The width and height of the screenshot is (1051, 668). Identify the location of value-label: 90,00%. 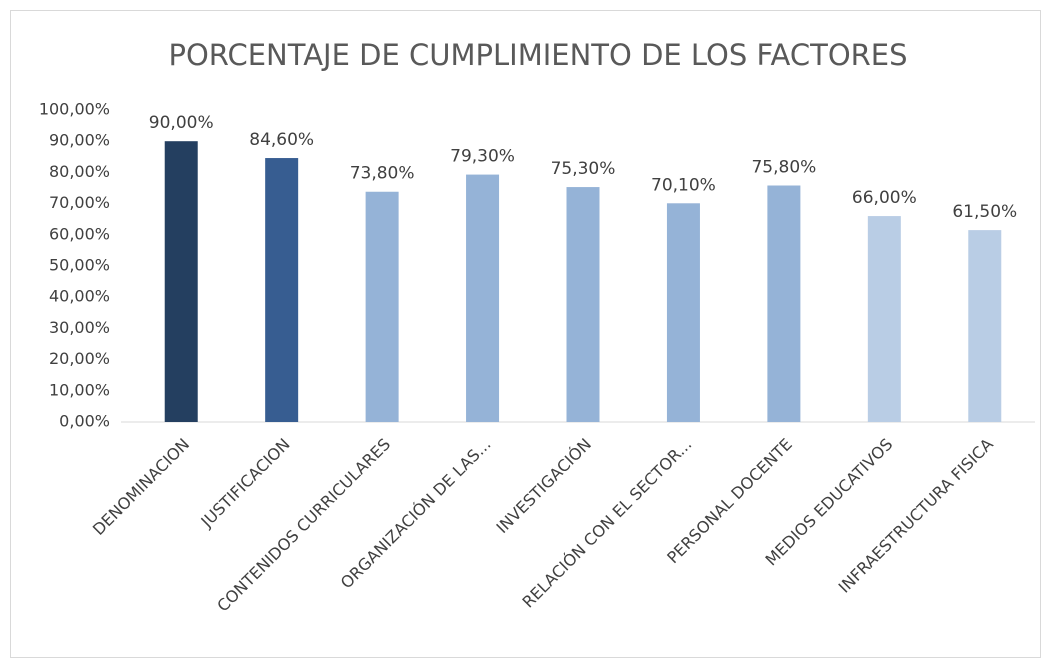
(181, 123).